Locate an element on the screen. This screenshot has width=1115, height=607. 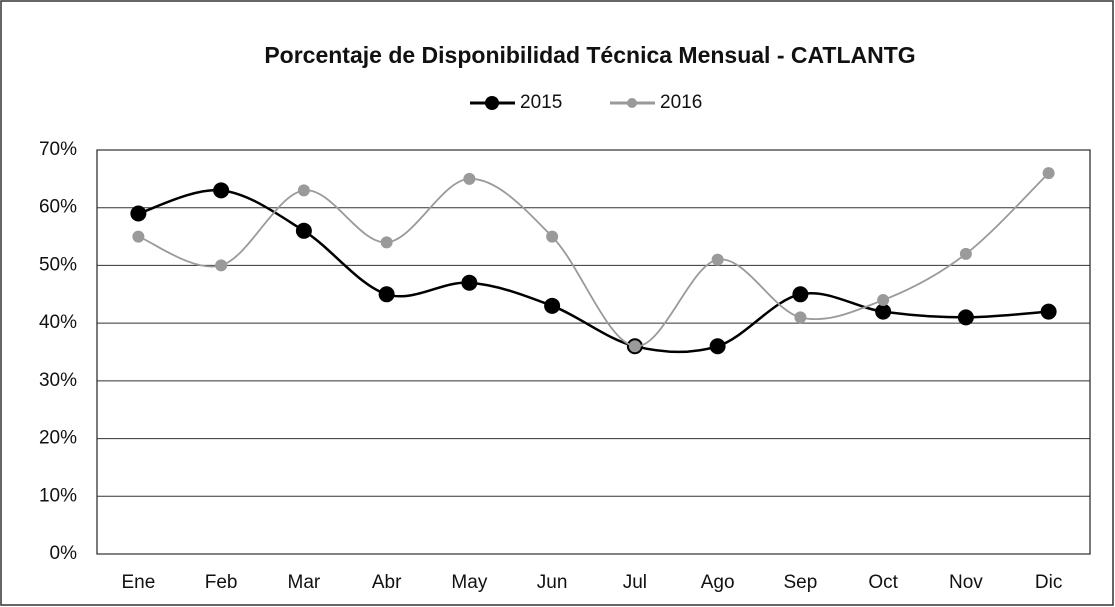
y-tick-label: 70% is located at coordinates (58, 149).